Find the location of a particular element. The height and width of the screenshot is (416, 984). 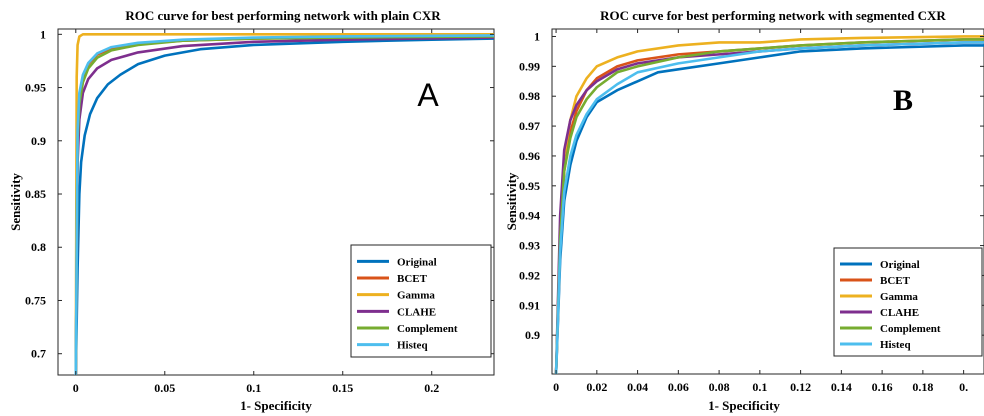

x-tick-label: 0.14 is located at coordinates (841, 387).